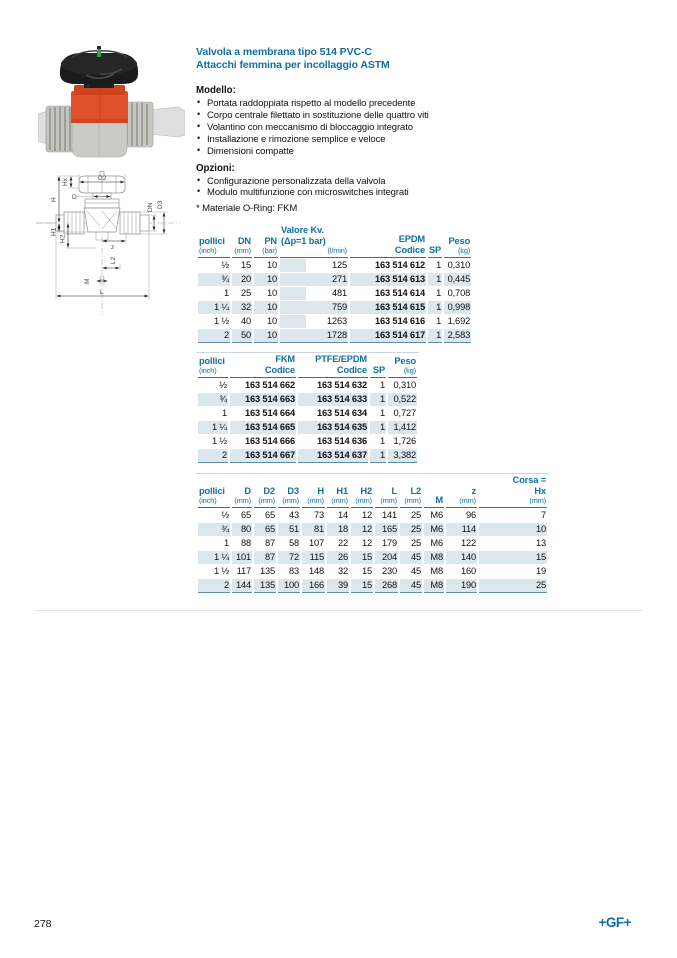 The height and width of the screenshot is (958, 677). Describe the element at coordinates (614, 922) in the screenshot. I see `gf-logo: +GF+` at that location.